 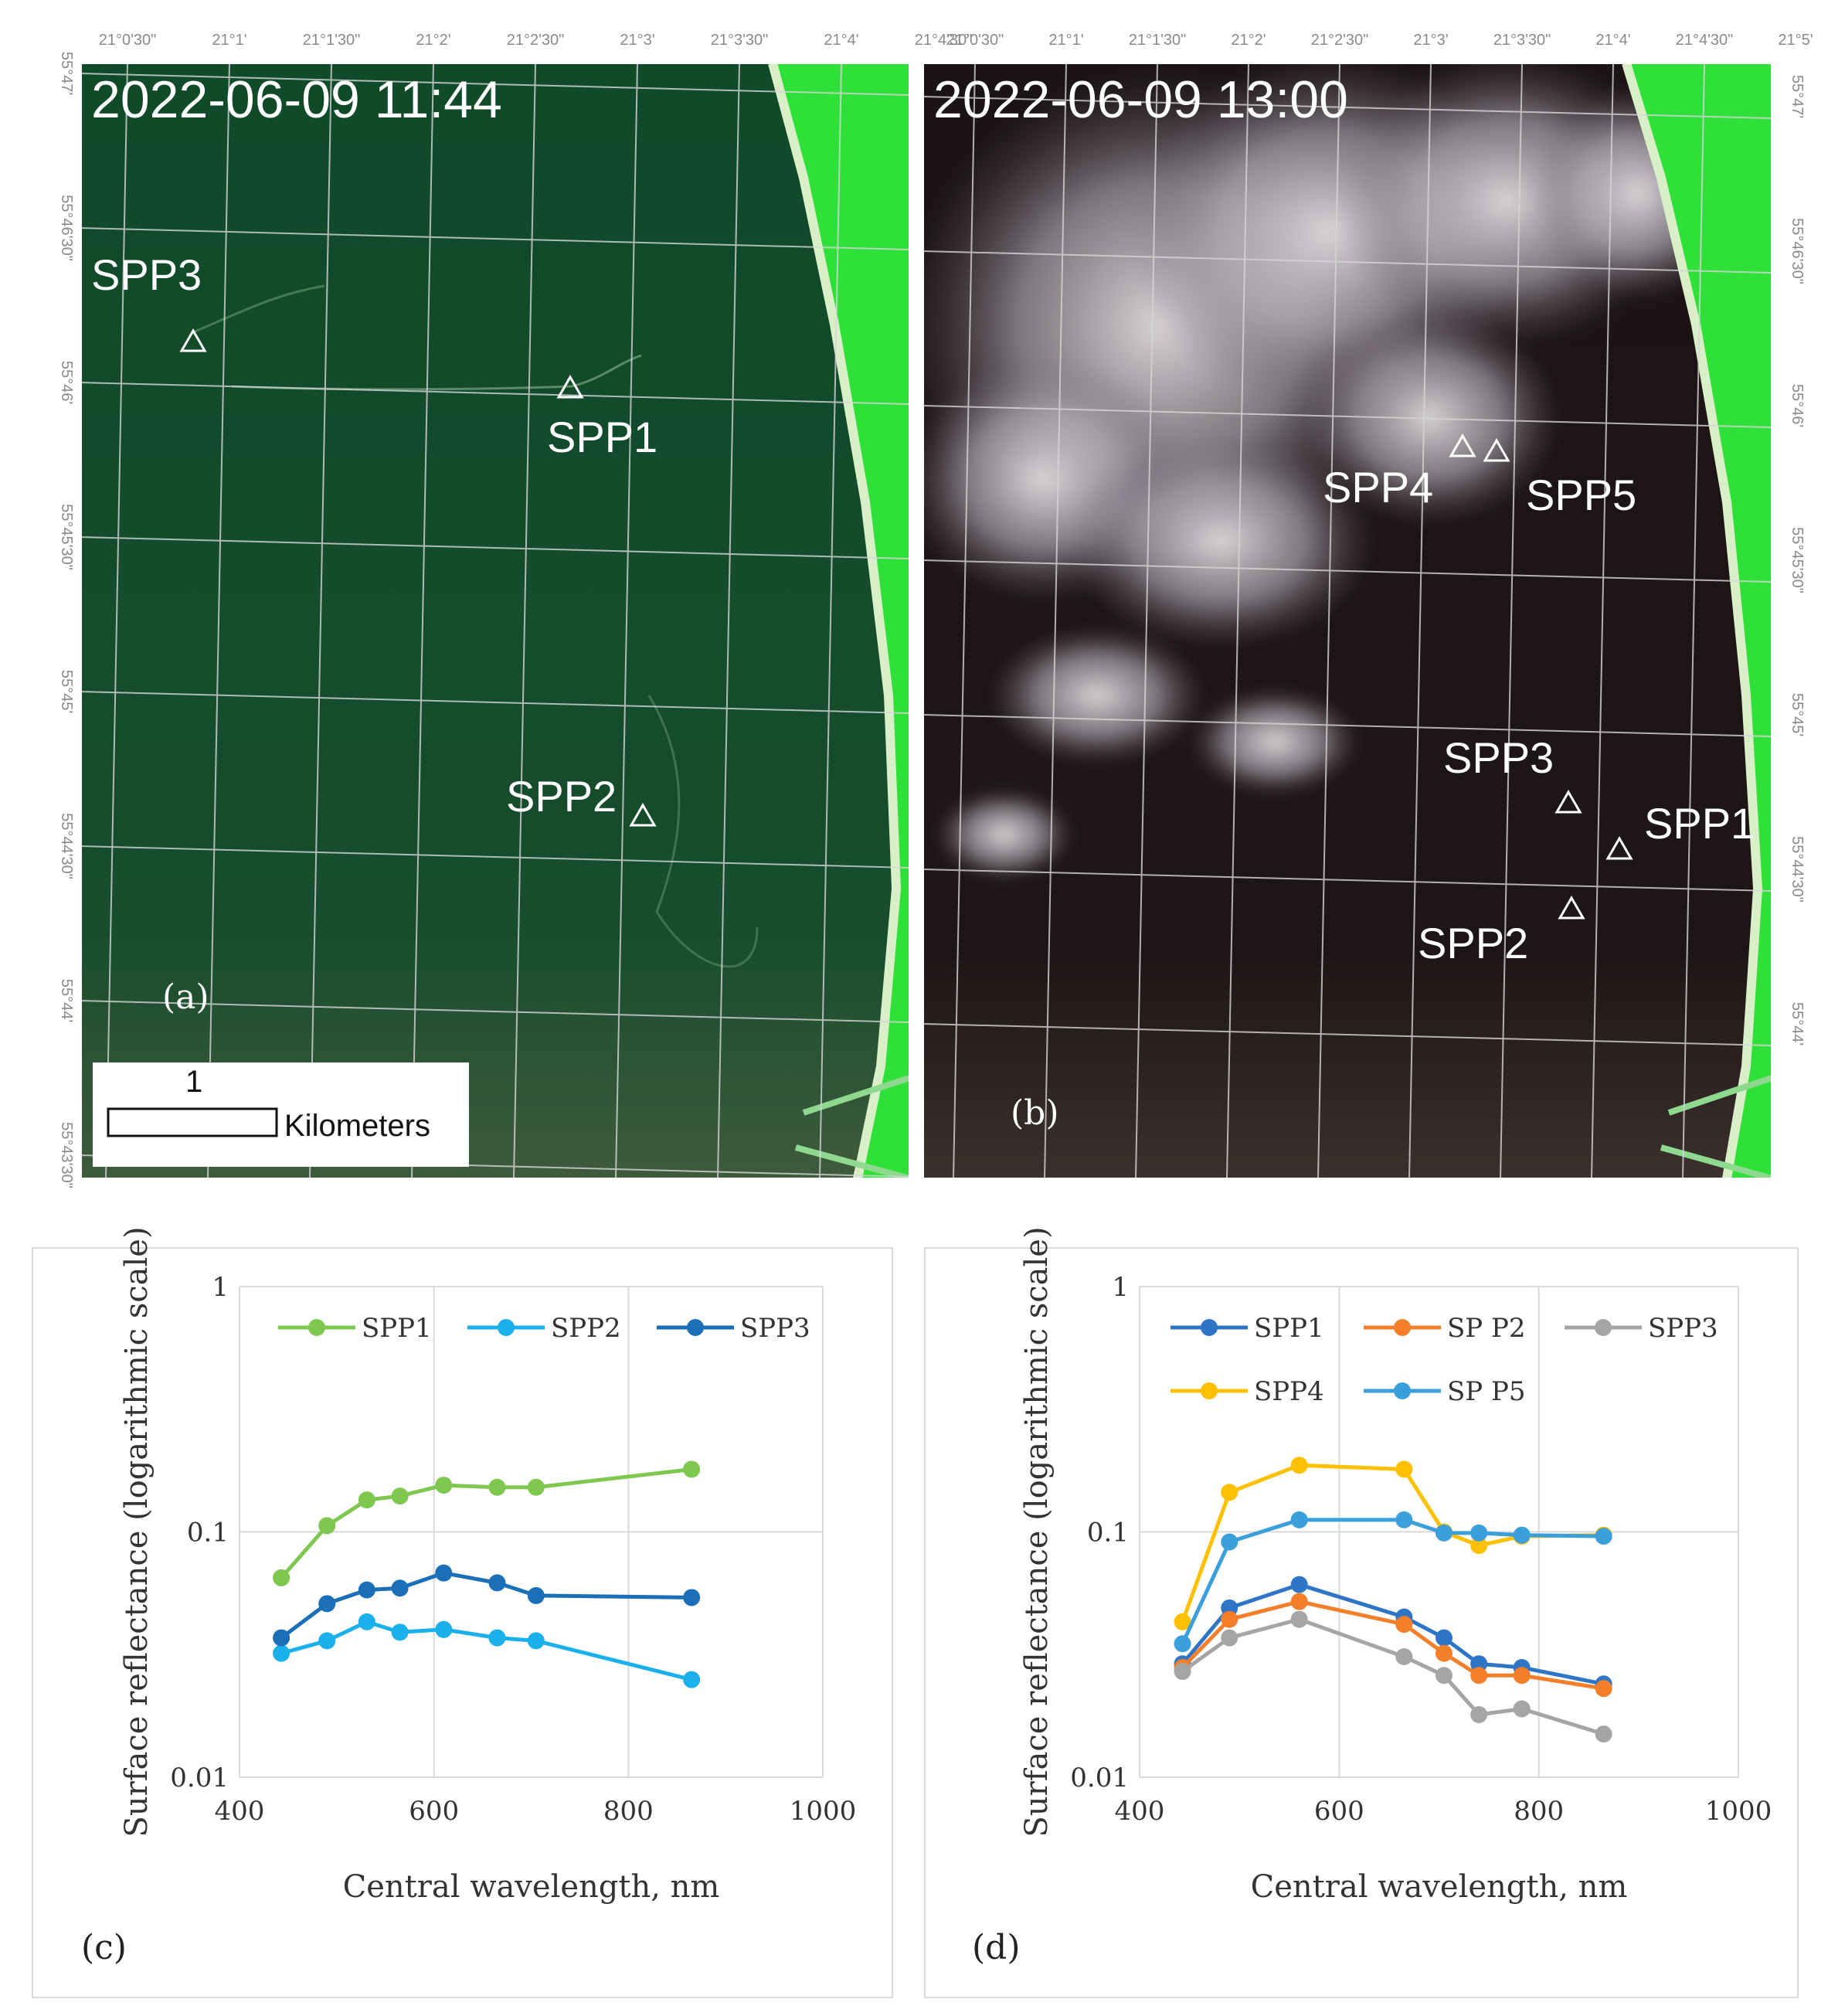 What do you see at coordinates (1796, 40) in the screenshot?
I see `longitude-label: 21°5'` at bounding box center [1796, 40].